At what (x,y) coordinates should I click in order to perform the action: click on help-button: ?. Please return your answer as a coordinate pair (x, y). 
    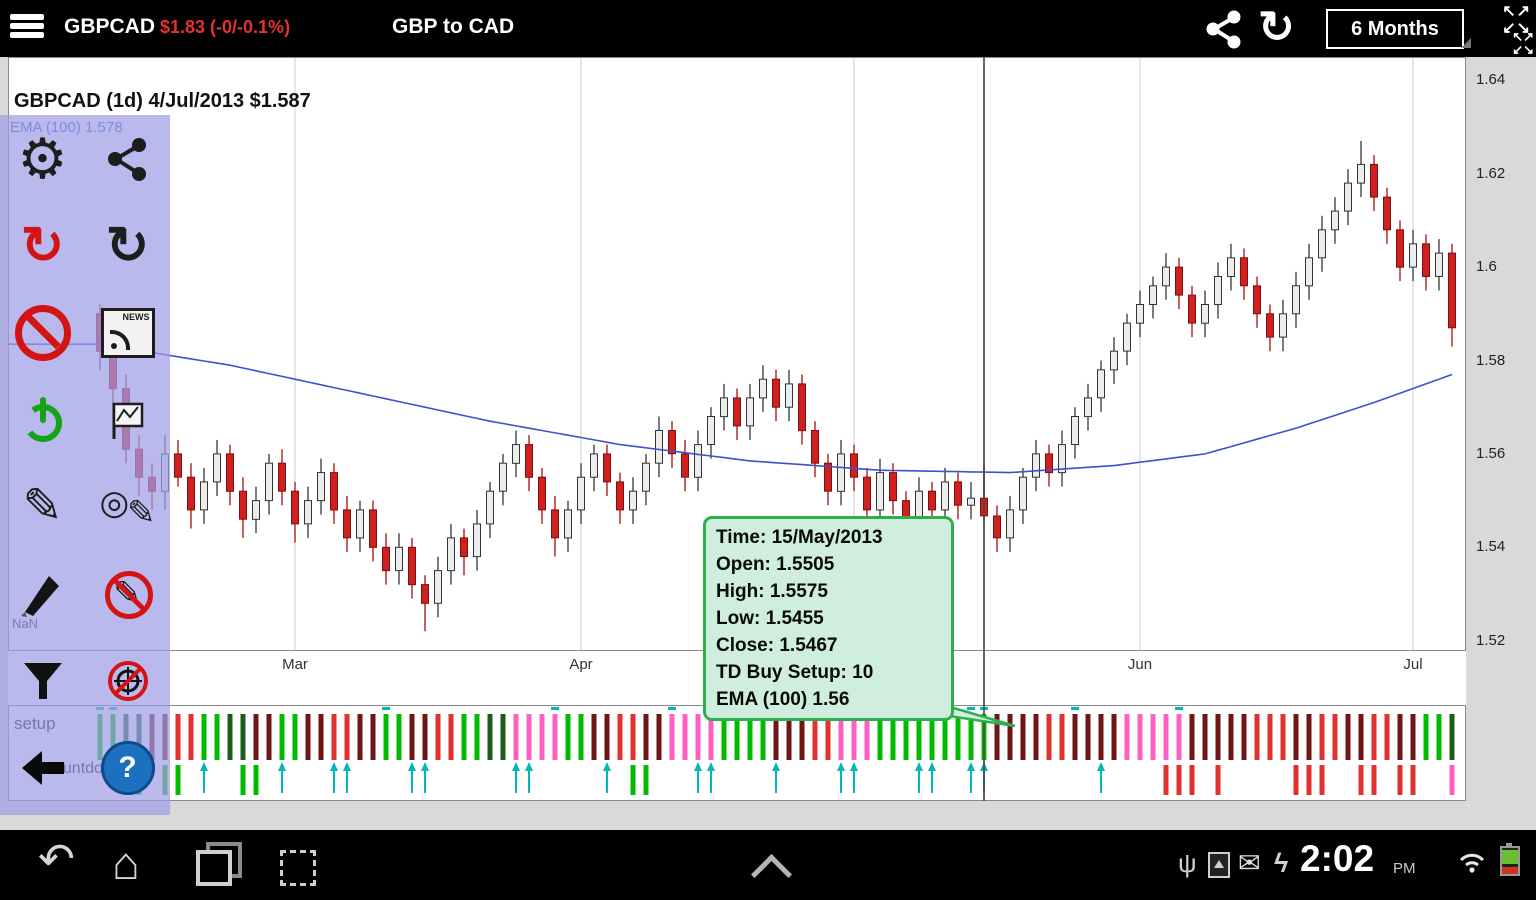
    Looking at the image, I should click on (127, 767).